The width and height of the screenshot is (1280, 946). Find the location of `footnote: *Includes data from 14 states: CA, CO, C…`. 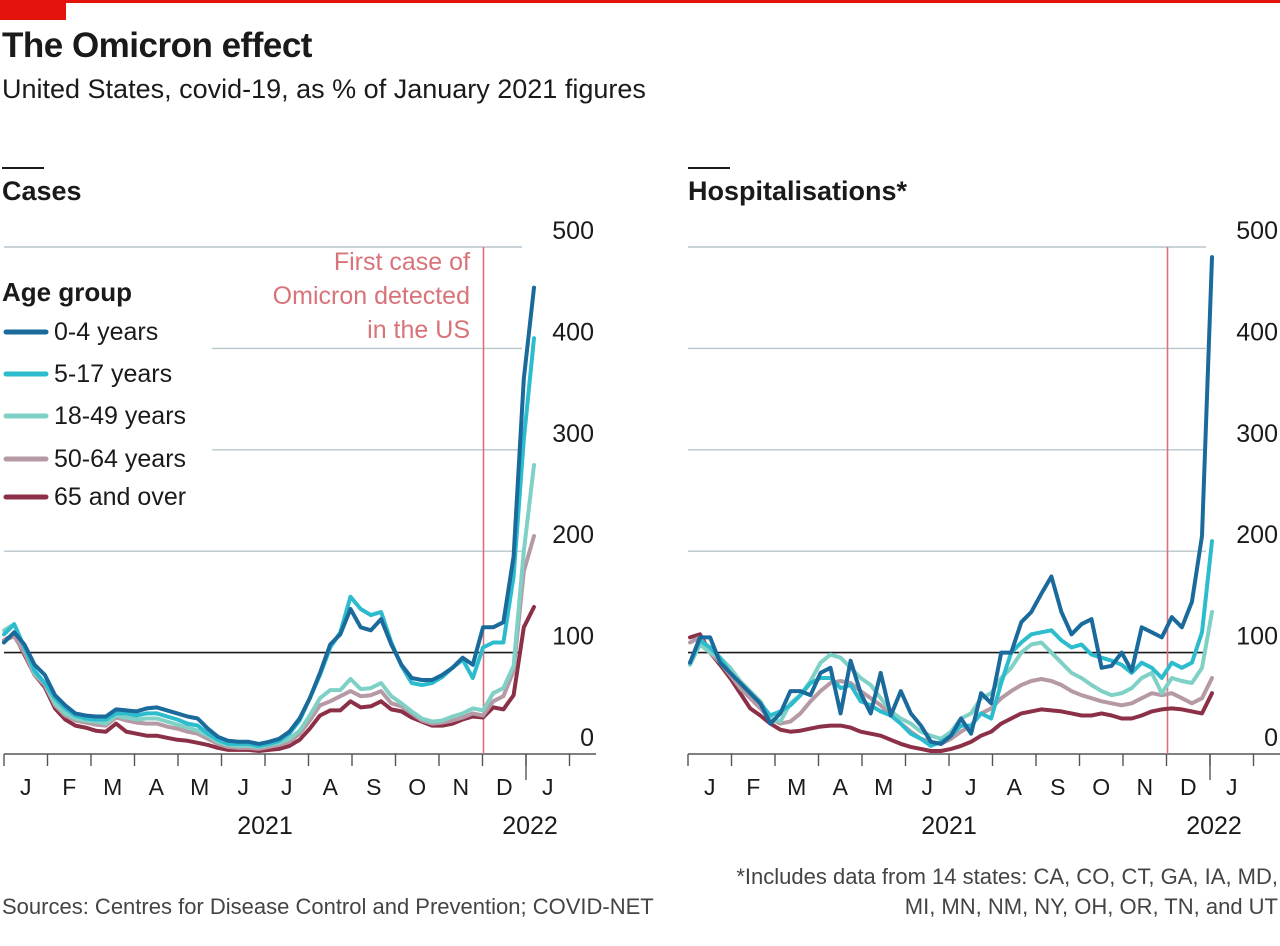

footnote: *Includes data from 14 states: CA, CO, C… is located at coordinates (958, 892).